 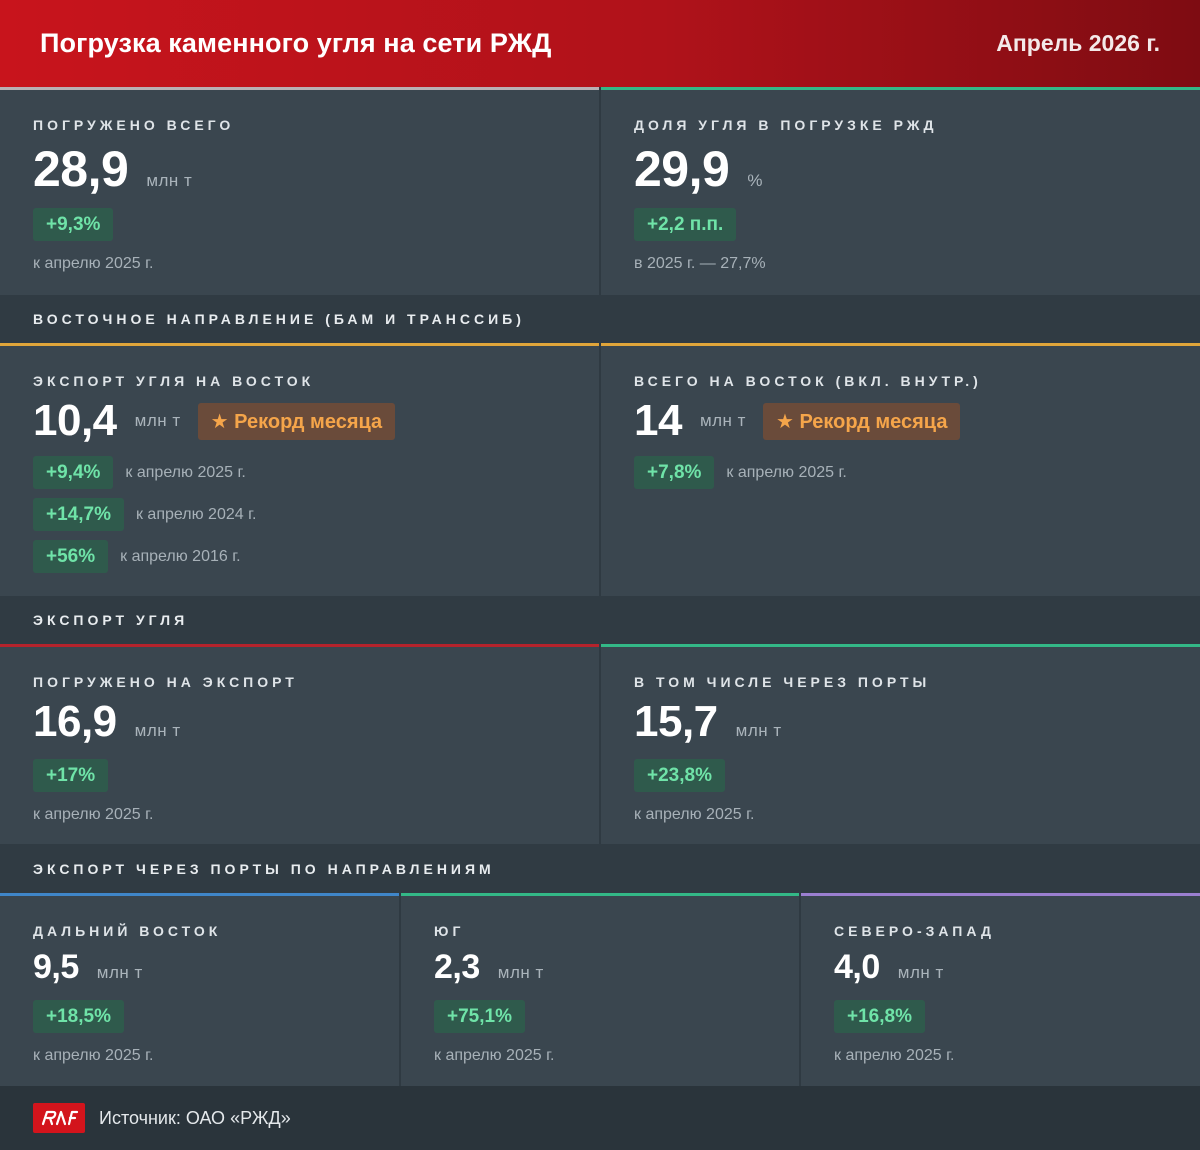 What do you see at coordinates (914, 931) in the screenshot?
I see `card-label: СЕВЕРО-ЗАПАД` at bounding box center [914, 931].